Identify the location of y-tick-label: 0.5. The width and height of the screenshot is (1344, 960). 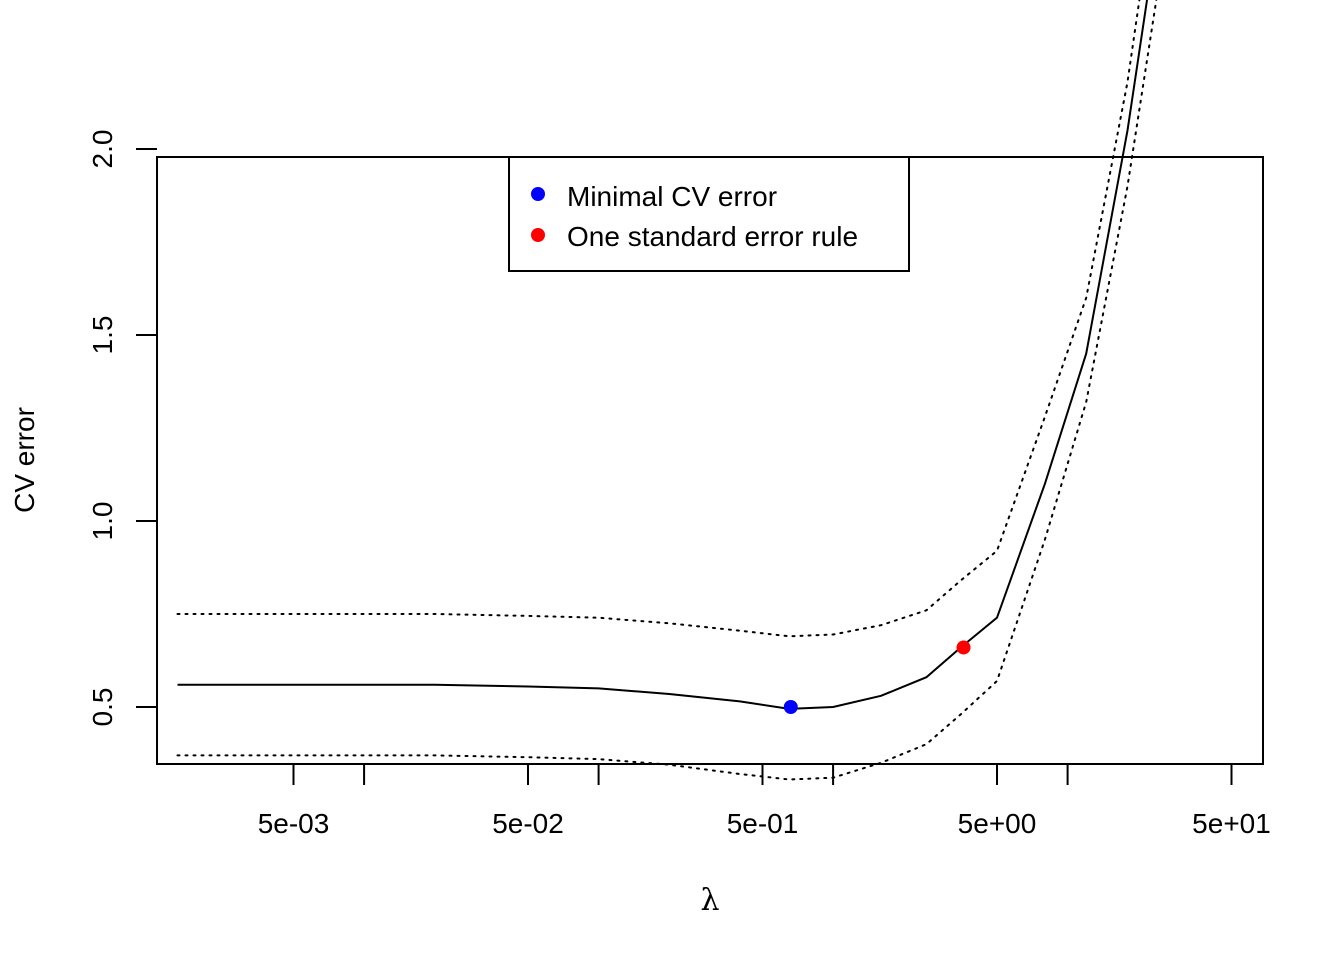
(102, 707).